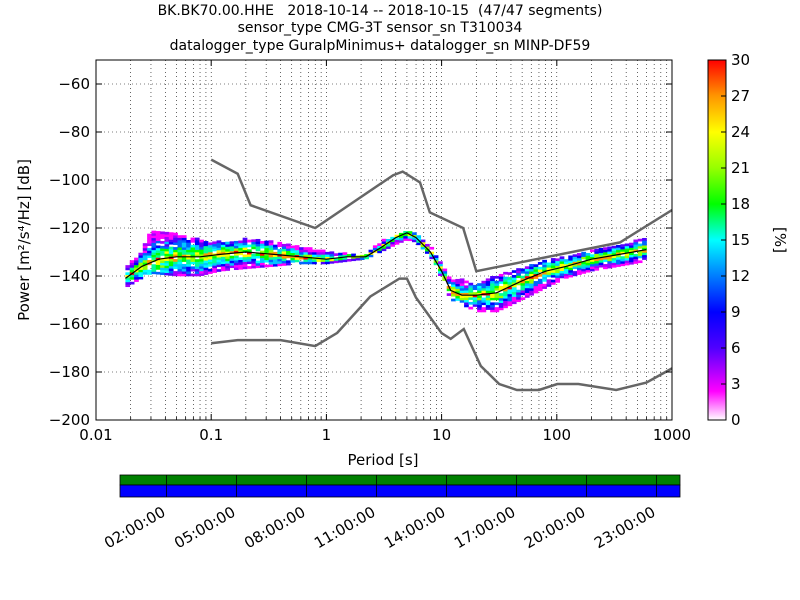 The width and height of the screenshot is (800, 600). I want to click on x-tick-label: 100, so click(556, 435).